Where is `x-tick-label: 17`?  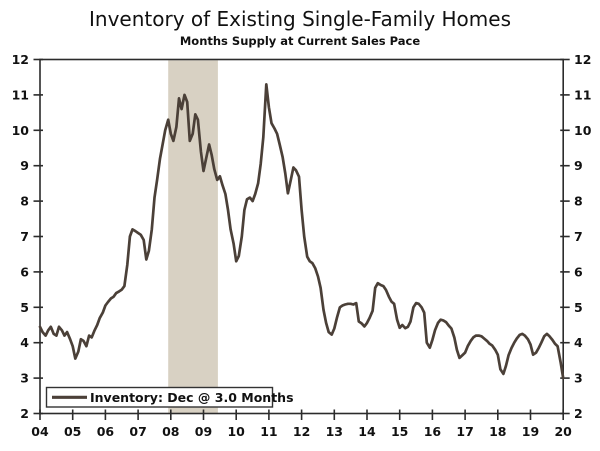 x-tick-label: 17 is located at coordinates (464, 431).